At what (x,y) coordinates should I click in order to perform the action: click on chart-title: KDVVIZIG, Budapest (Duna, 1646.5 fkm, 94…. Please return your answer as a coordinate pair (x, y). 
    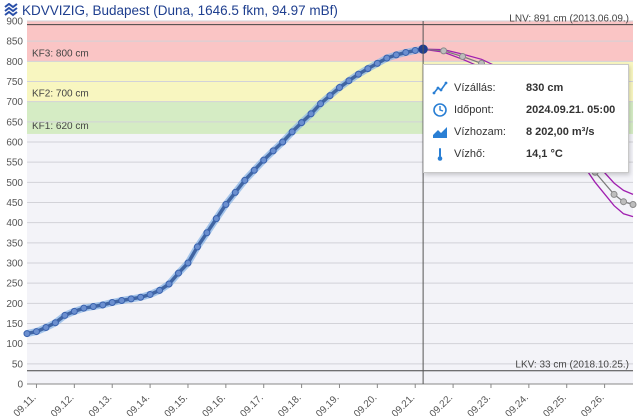
    Looking at the image, I should click on (180, 10).